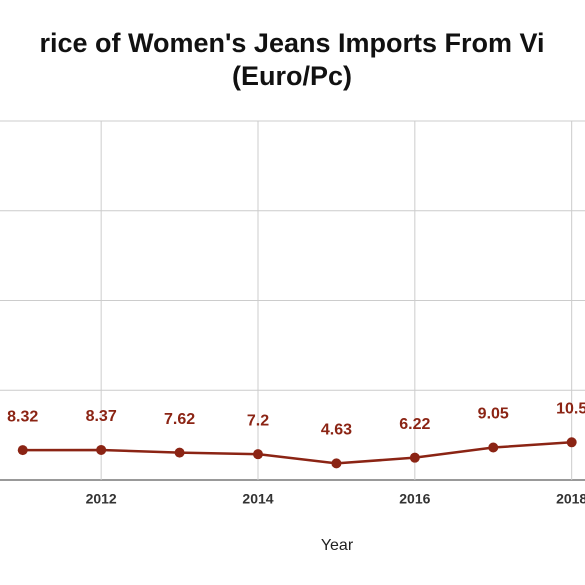 This screenshot has width=585, height=585. I want to click on value-label: 9.05, so click(493, 414).